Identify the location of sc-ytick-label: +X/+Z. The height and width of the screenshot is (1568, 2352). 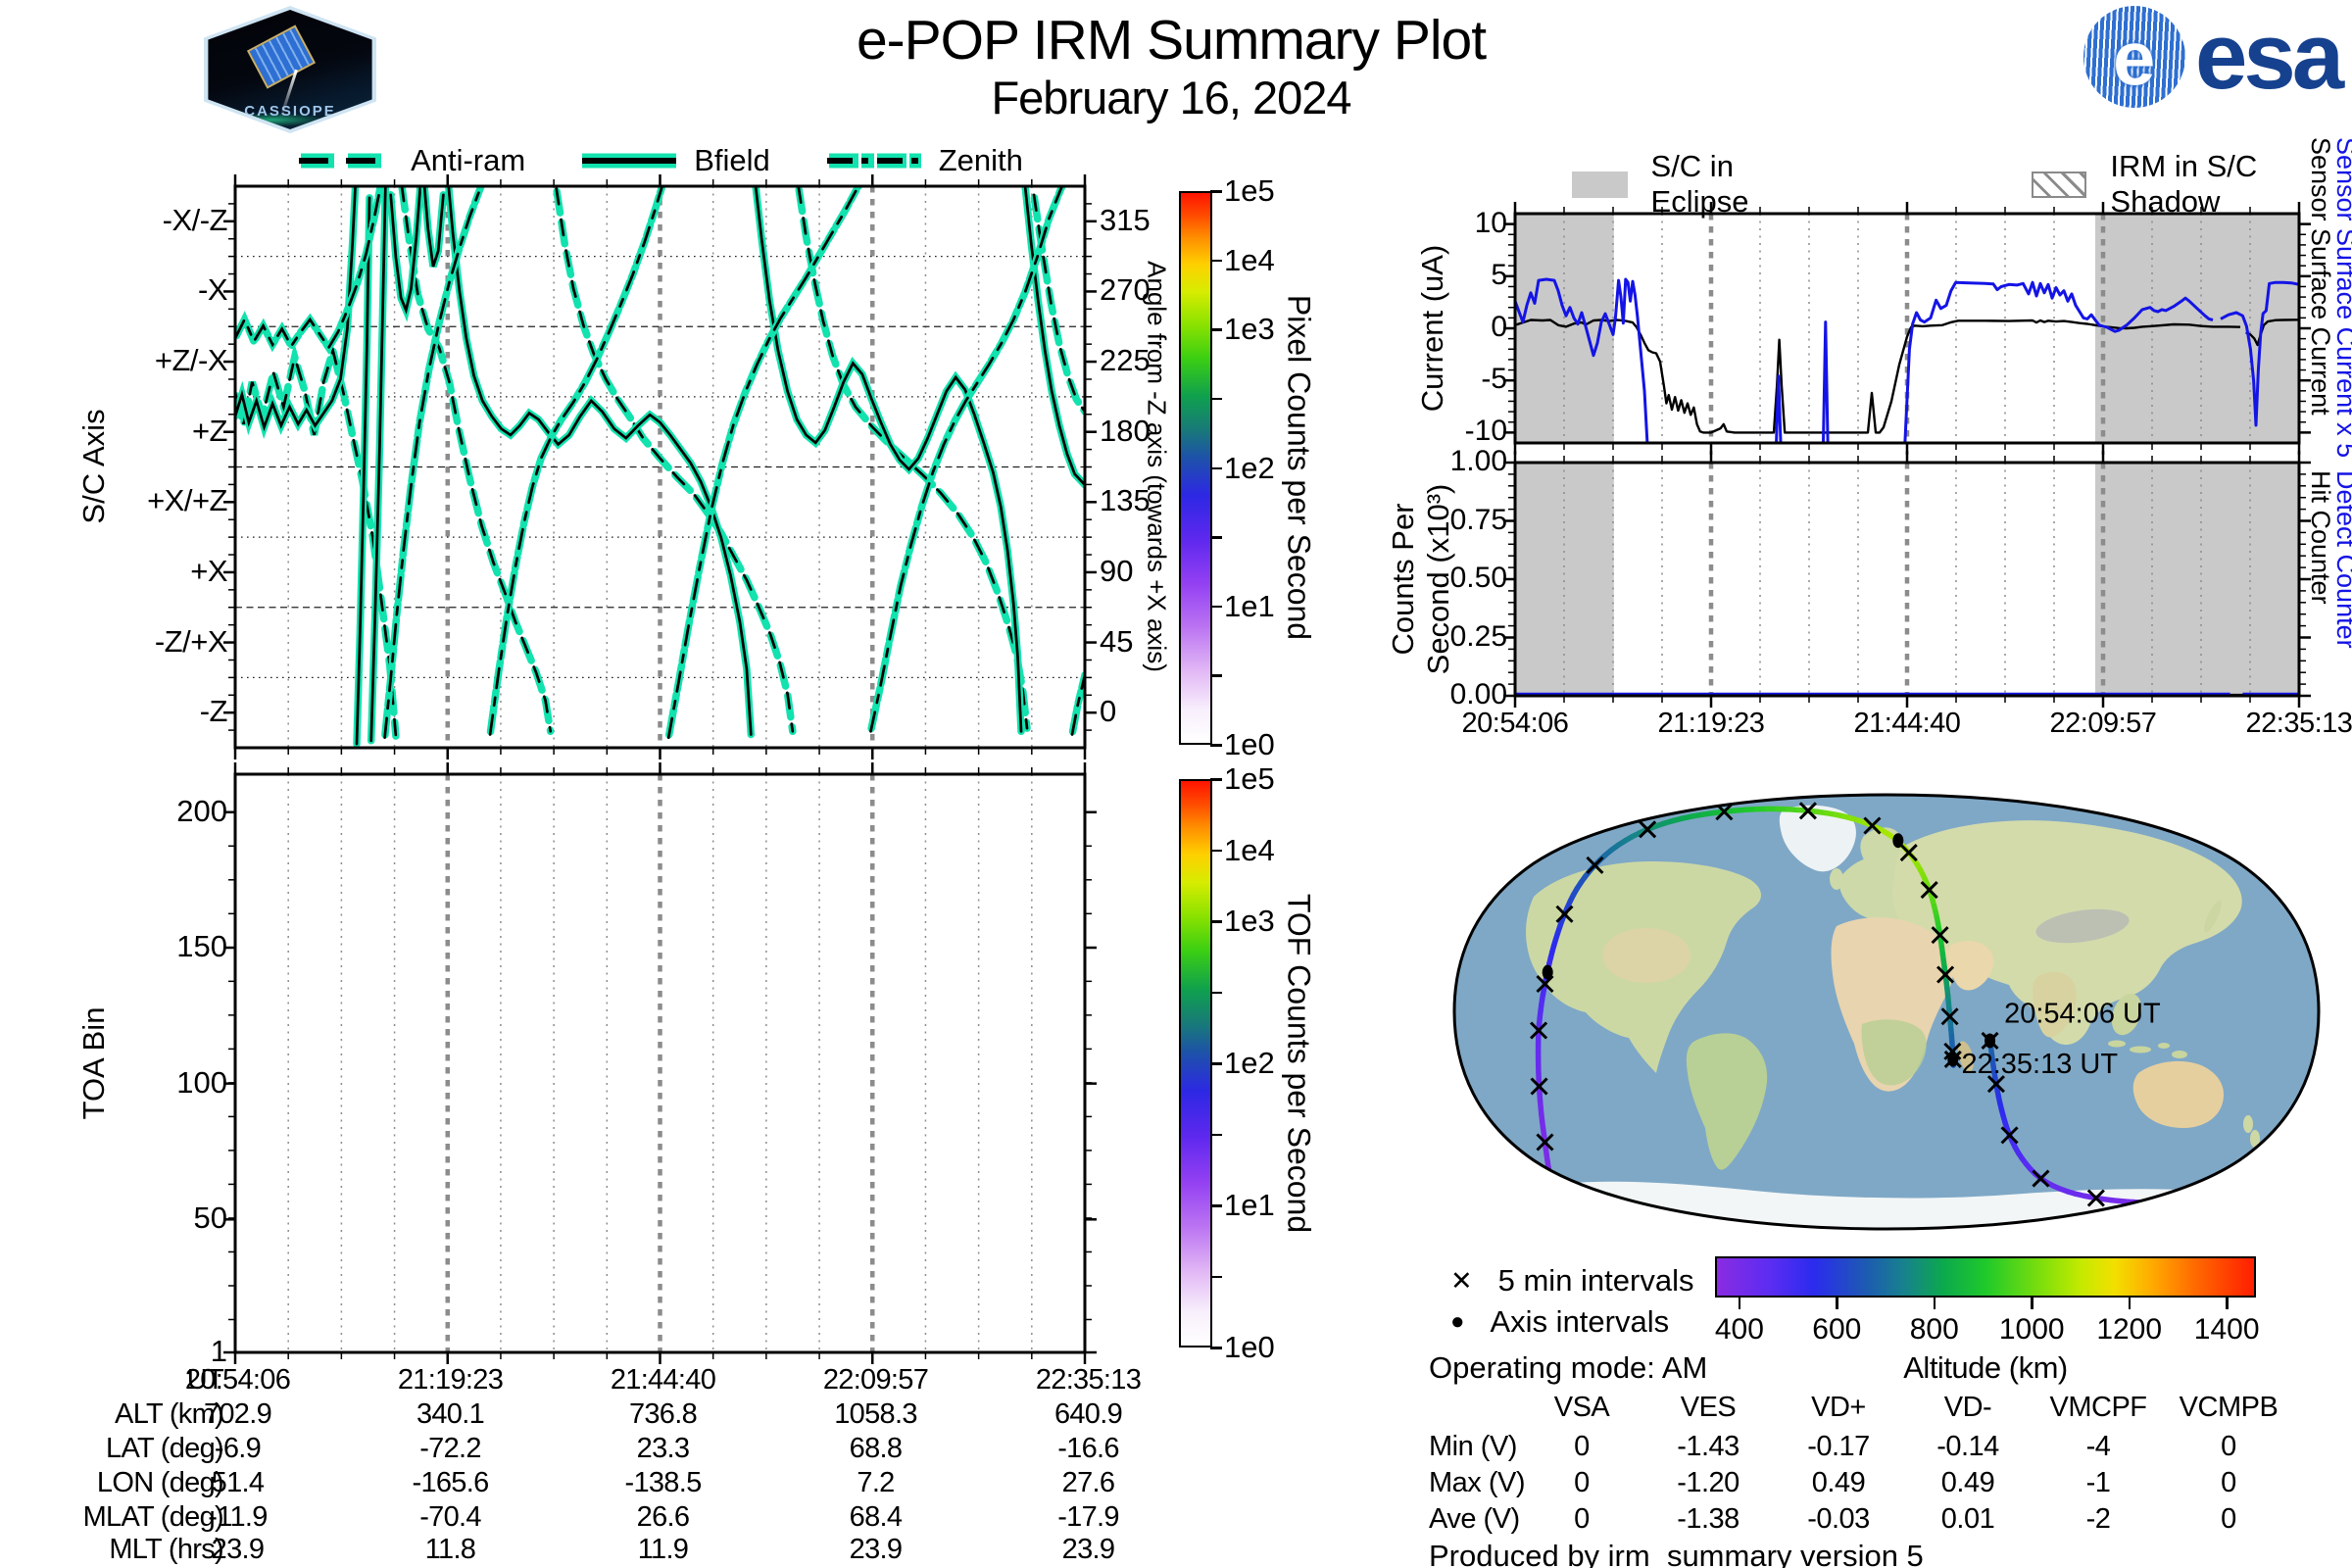
(187, 500).